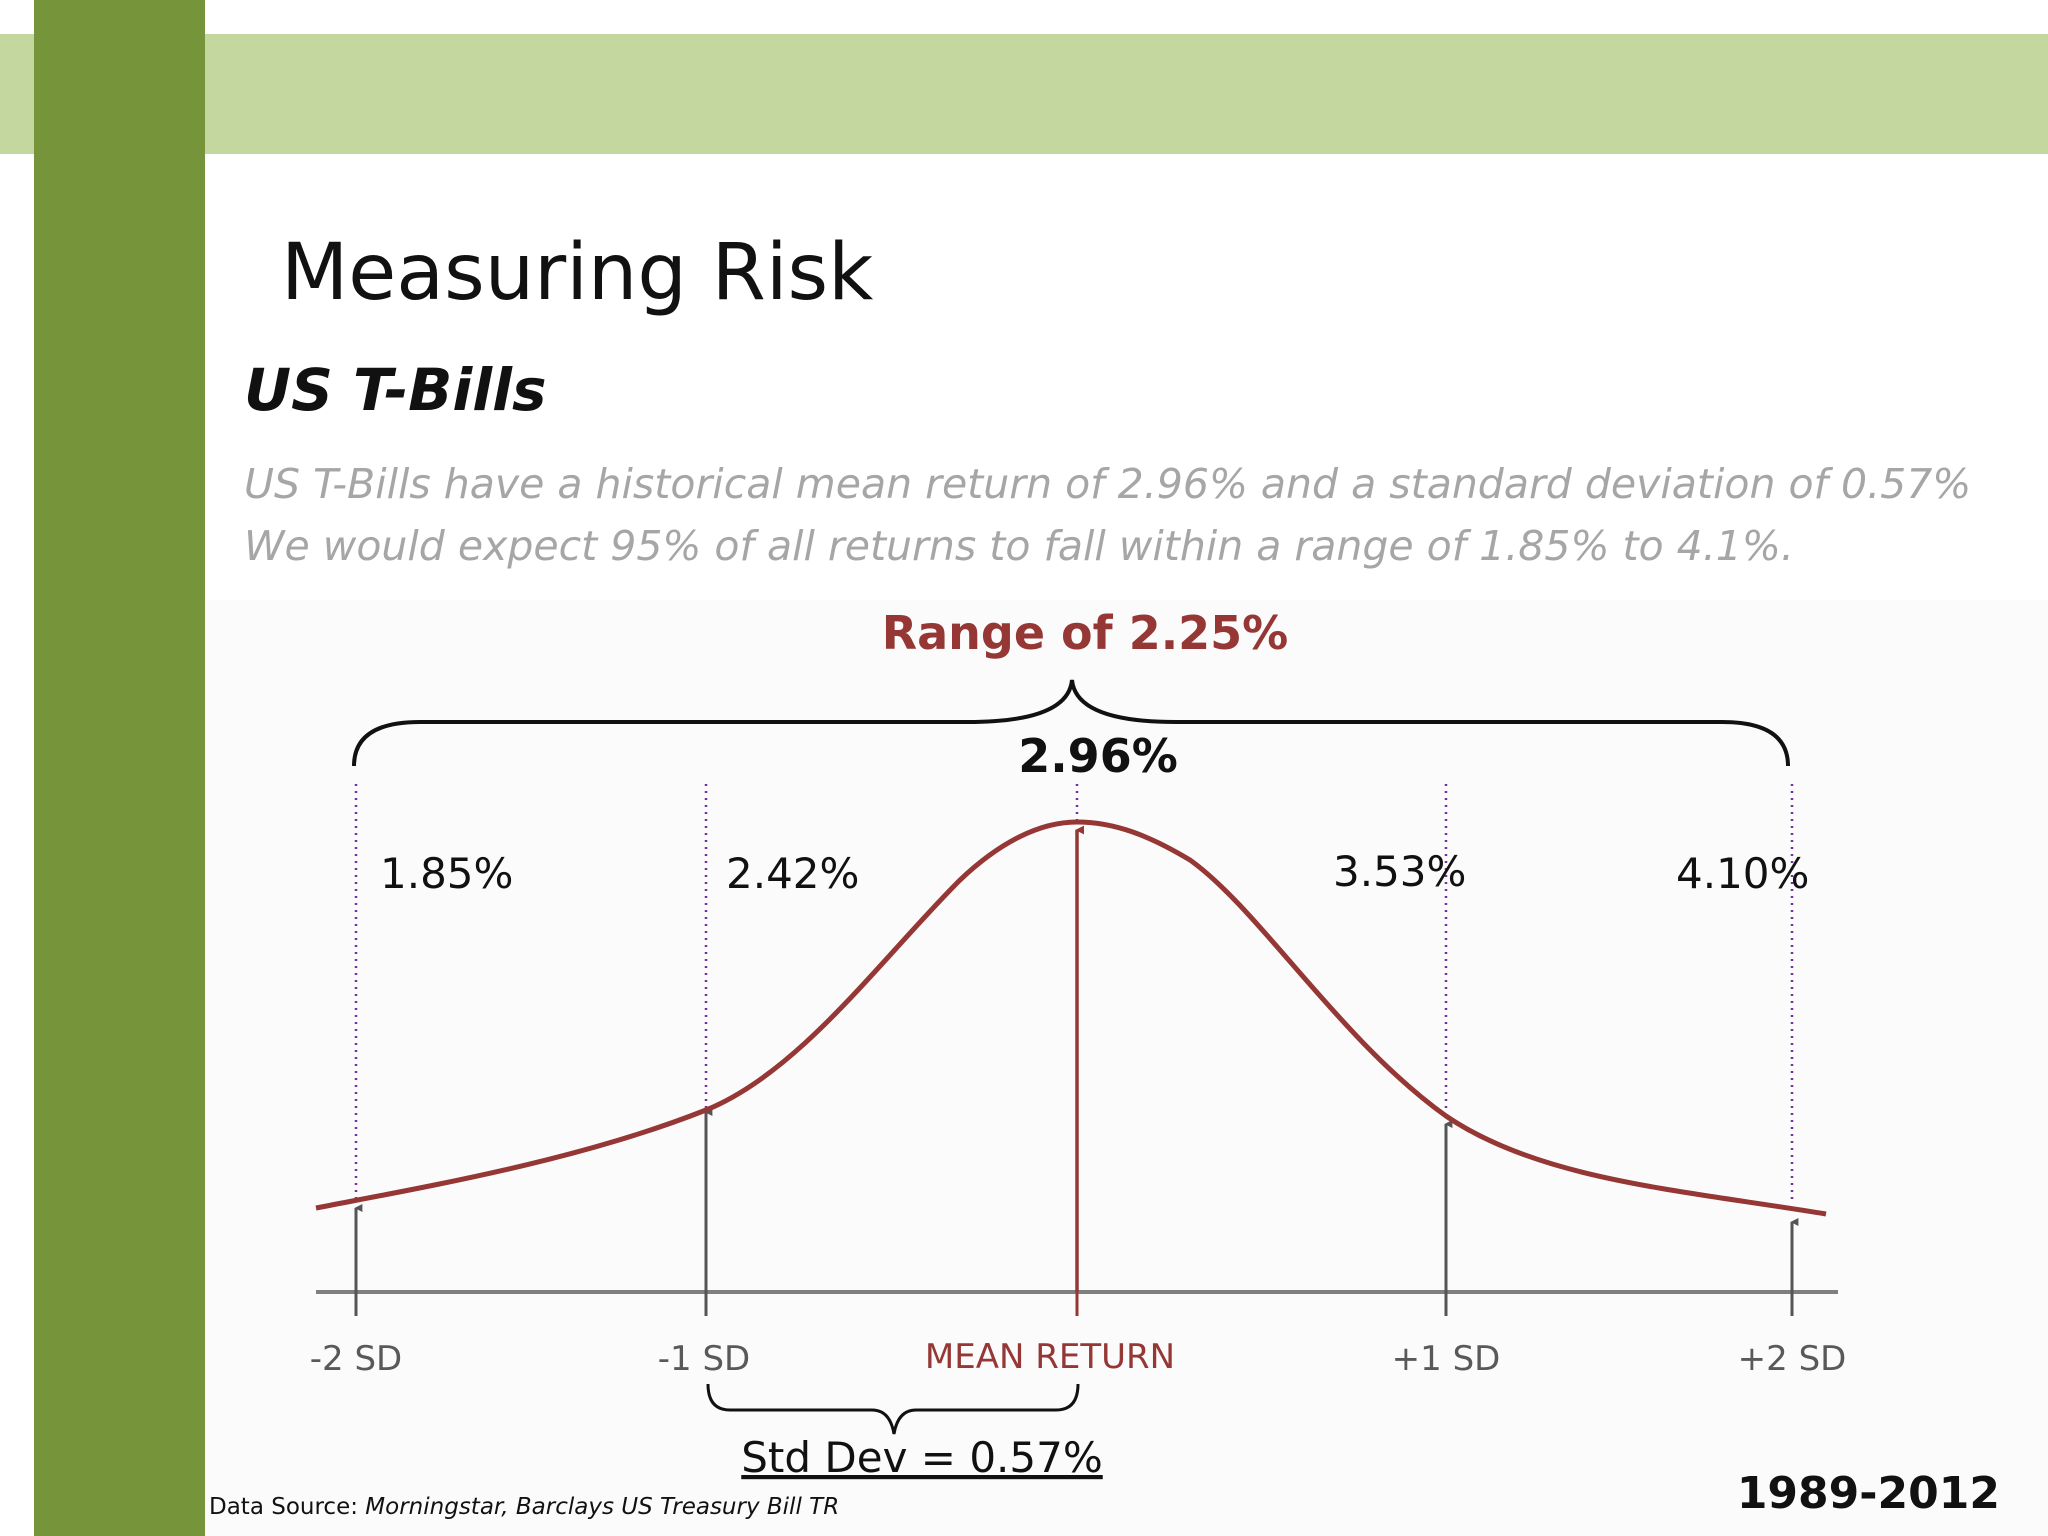 The image size is (2048, 1536). I want to click on value-plus-2sd: 4.10%, so click(1742, 873).